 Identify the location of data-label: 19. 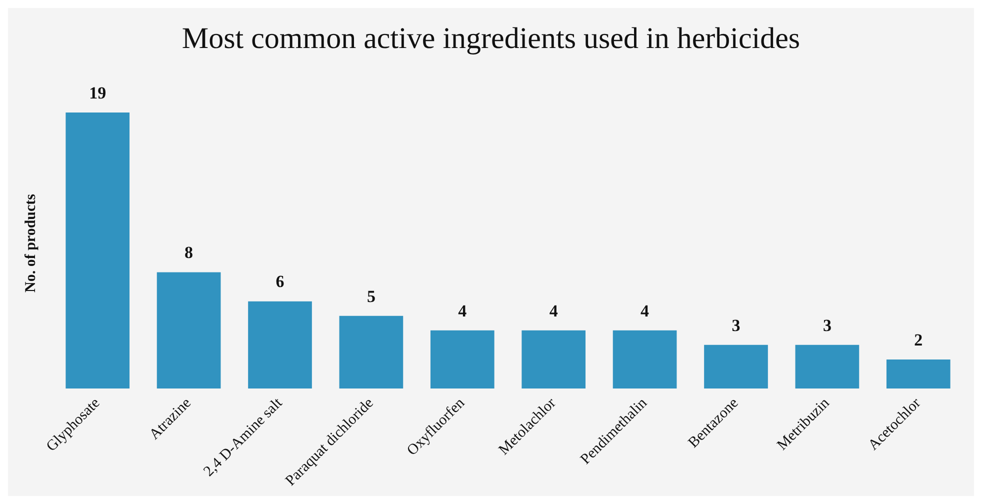
(97, 92).